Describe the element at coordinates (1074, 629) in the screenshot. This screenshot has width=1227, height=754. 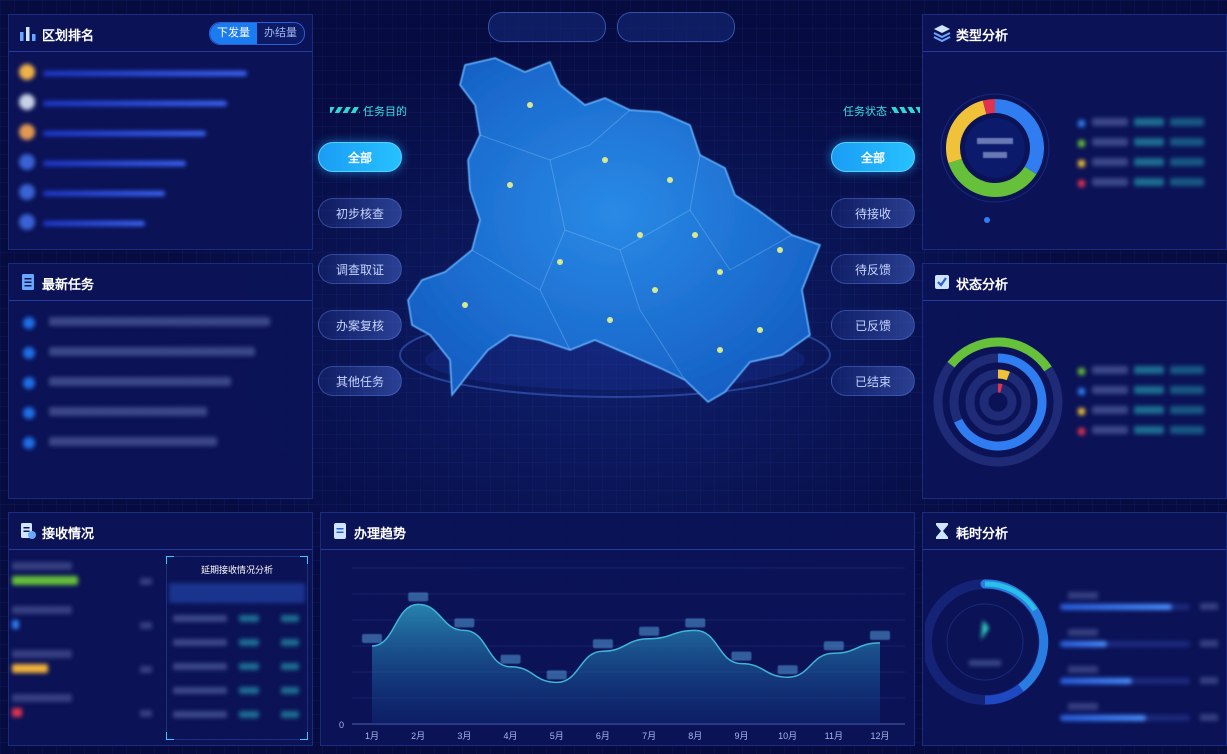
I see `time-analysis-panel: 耗时分析` at that location.